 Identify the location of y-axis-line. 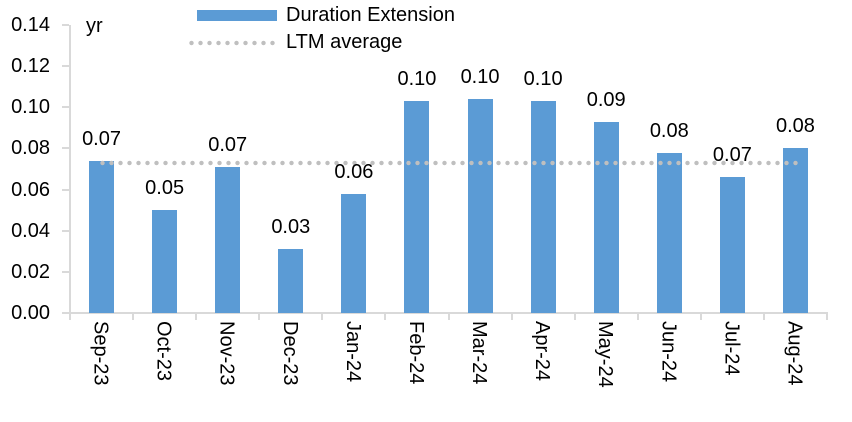
(70, 169).